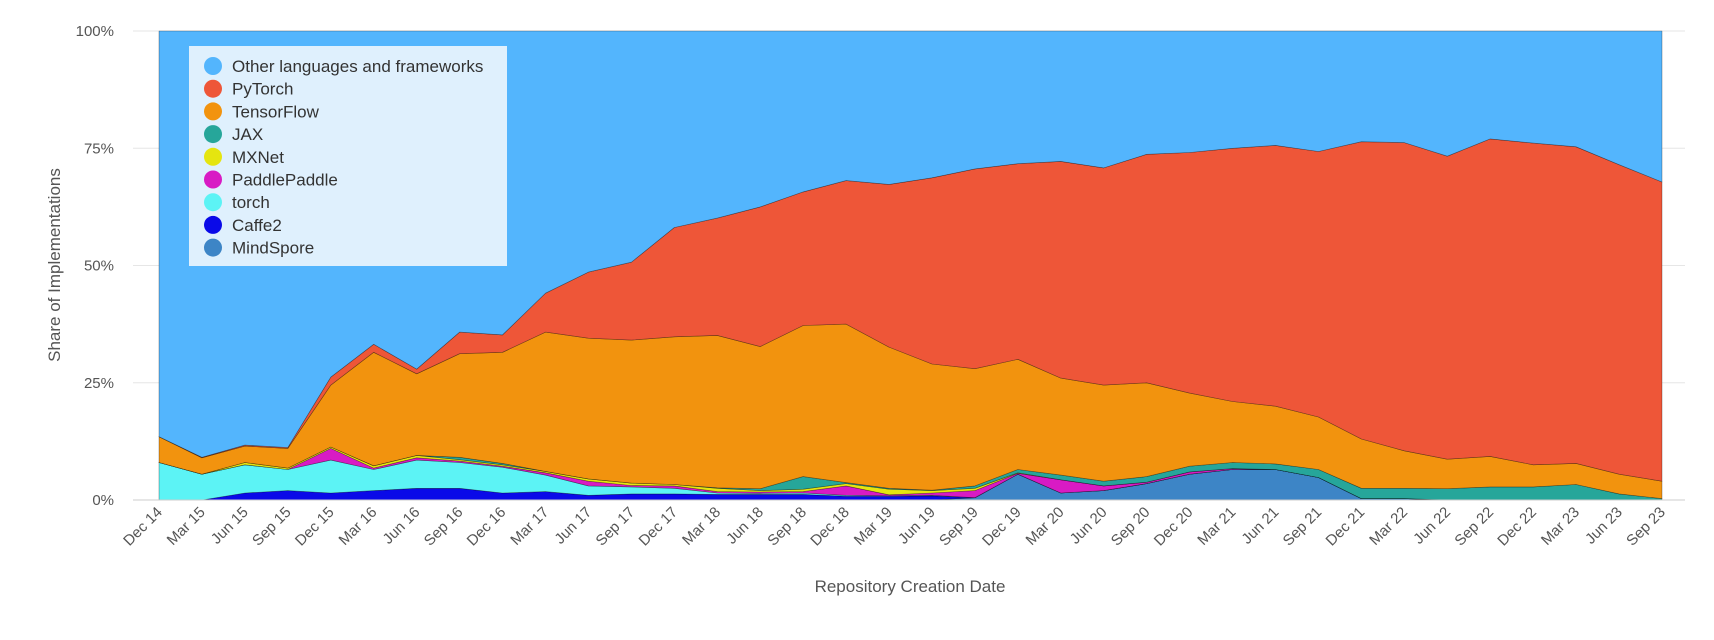 This screenshot has width=1714, height=640. What do you see at coordinates (103, 500) in the screenshot?
I see `y-tick-label: 0%` at bounding box center [103, 500].